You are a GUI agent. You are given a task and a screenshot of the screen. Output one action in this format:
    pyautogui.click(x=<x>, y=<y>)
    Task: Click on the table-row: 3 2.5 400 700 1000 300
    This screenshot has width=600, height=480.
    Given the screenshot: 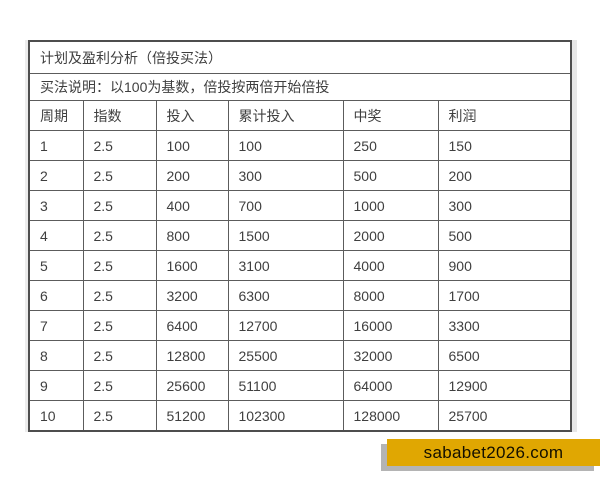 What is the action you would take?
    pyautogui.click(x=300, y=205)
    